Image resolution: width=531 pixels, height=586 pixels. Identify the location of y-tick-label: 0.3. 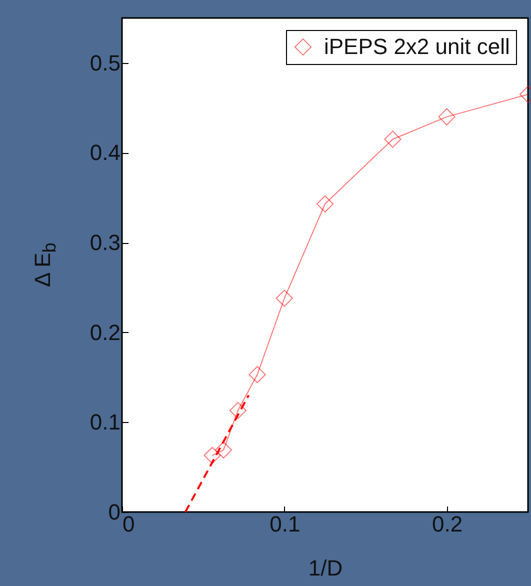
(105, 243).